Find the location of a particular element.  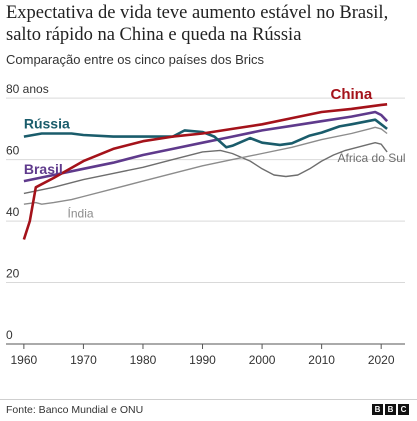

series-line-rssia is located at coordinates (205, 133).